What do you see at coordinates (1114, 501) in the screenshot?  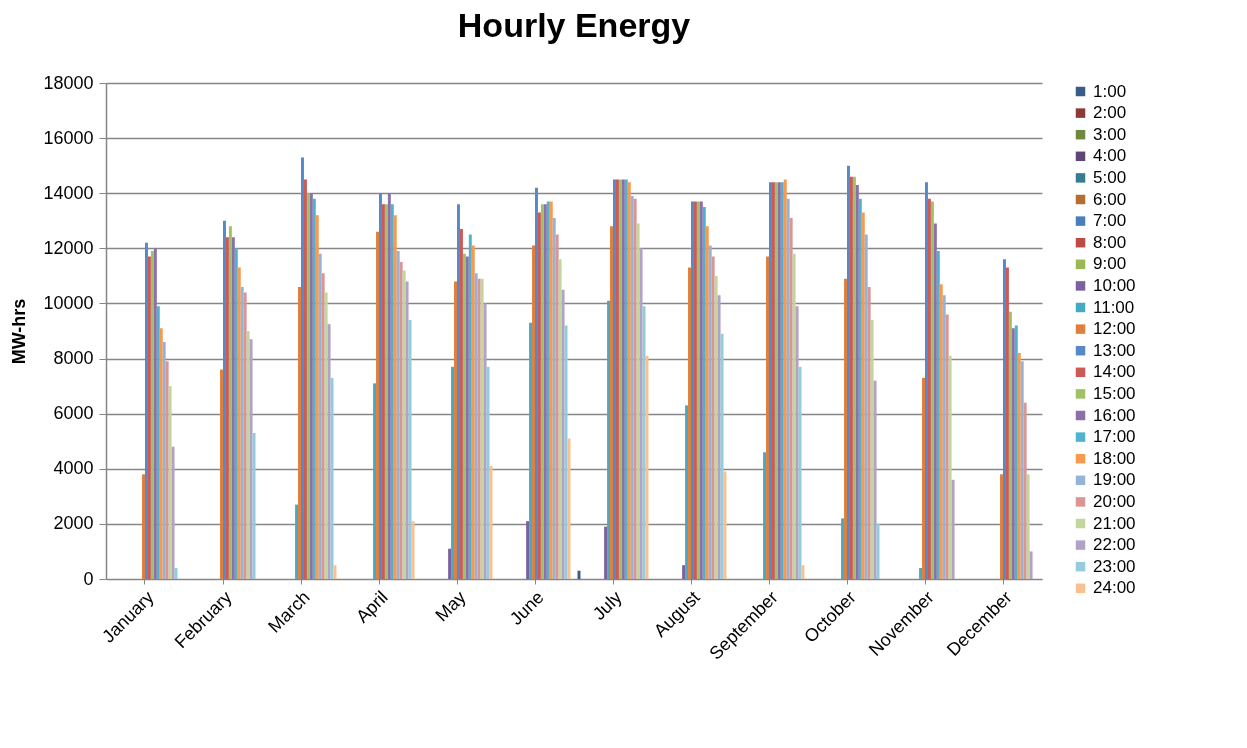 I see `legend-label: 20:00` at bounding box center [1114, 501].